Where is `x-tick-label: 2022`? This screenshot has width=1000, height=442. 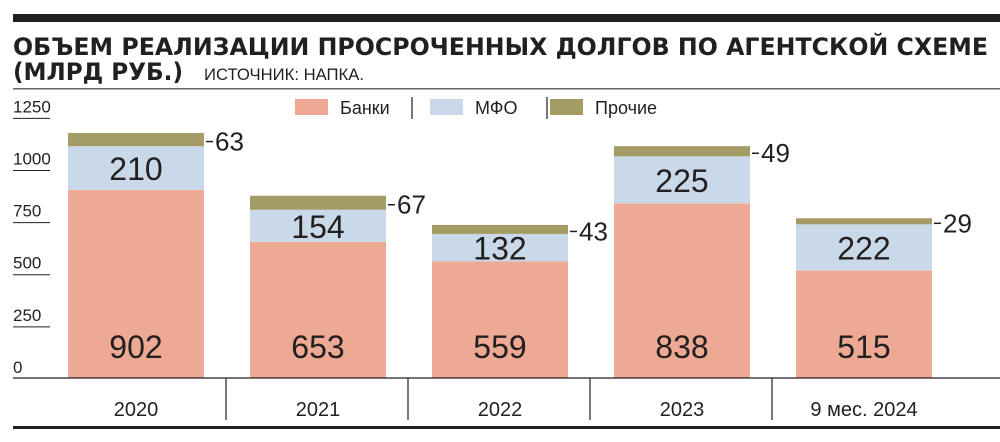 x-tick-label: 2022 is located at coordinates (500, 410).